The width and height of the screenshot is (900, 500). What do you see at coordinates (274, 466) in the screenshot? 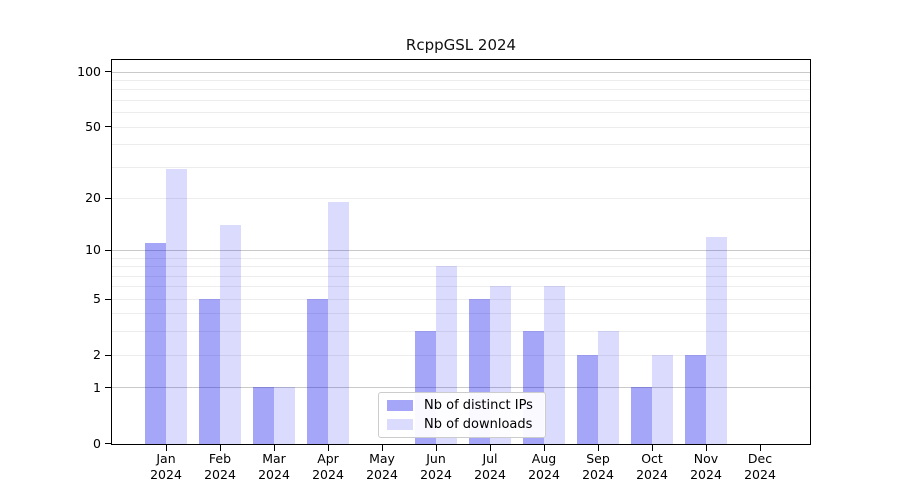
I see `x-tick-label: Mar 2024` at bounding box center [274, 466].